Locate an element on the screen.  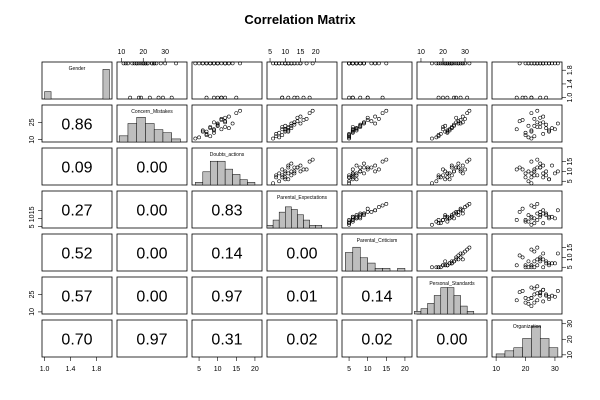
y-tick-label: 5 is located at coordinates (570, 267).